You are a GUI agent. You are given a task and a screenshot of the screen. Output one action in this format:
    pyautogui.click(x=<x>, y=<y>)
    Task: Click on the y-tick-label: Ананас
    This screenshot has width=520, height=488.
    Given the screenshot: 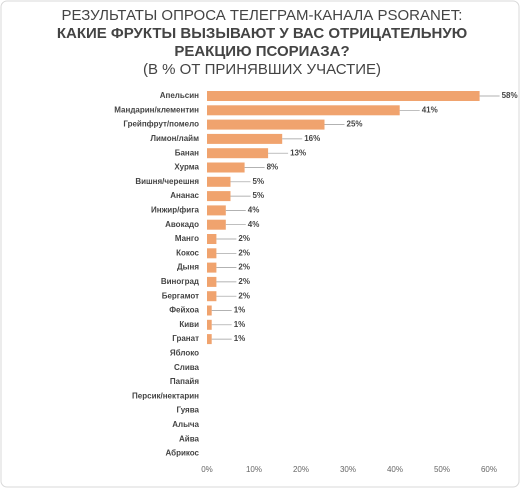 What is the action you would take?
    pyautogui.click(x=184, y=195)
    